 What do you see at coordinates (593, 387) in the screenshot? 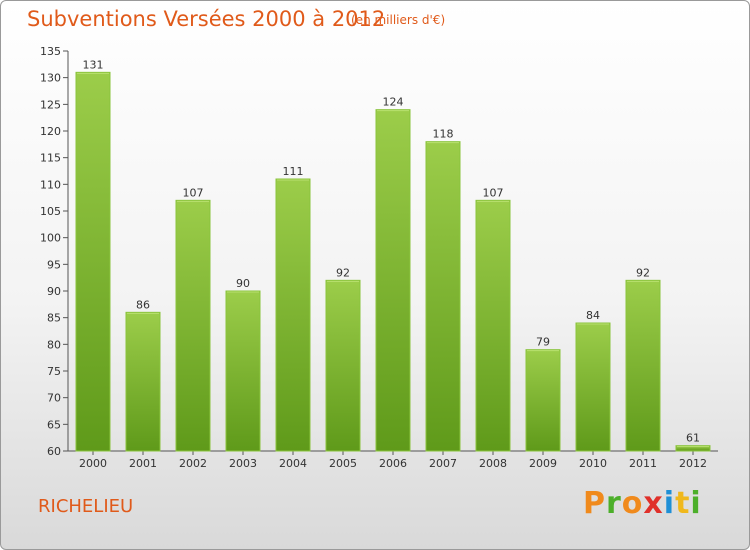
I see `bar-2010` at bounding box center [593, 387].